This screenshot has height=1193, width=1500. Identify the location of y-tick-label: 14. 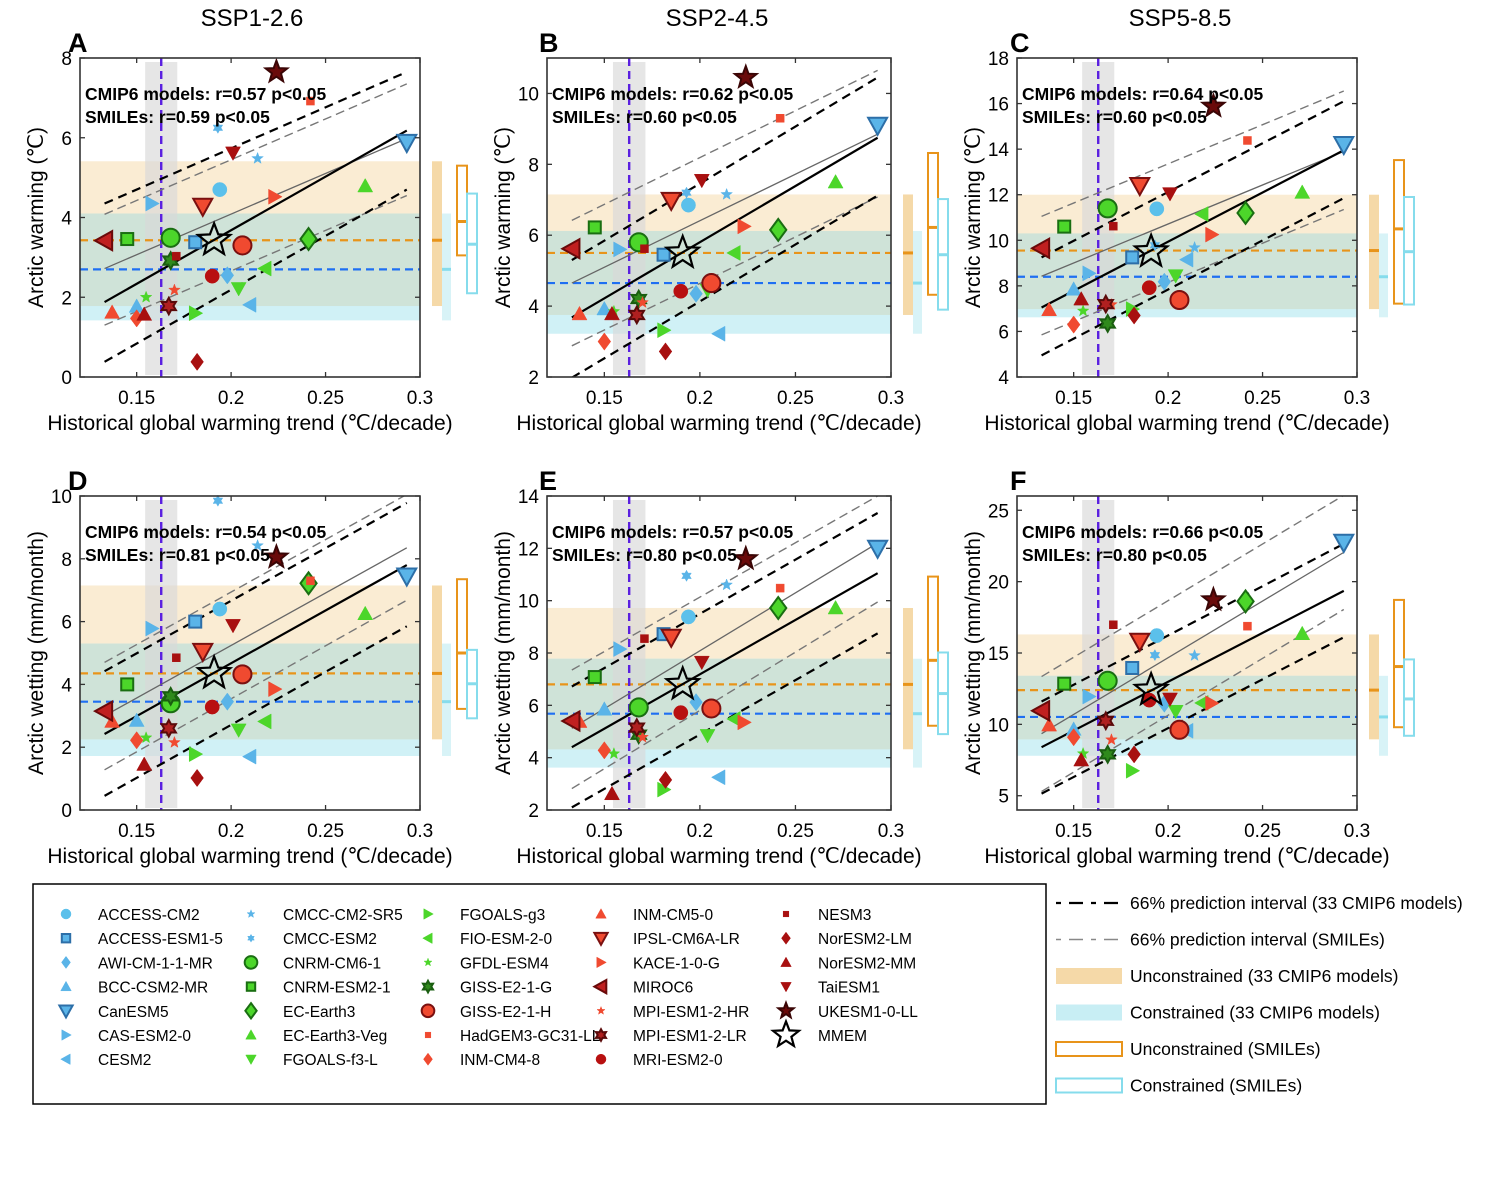
(529, 497).